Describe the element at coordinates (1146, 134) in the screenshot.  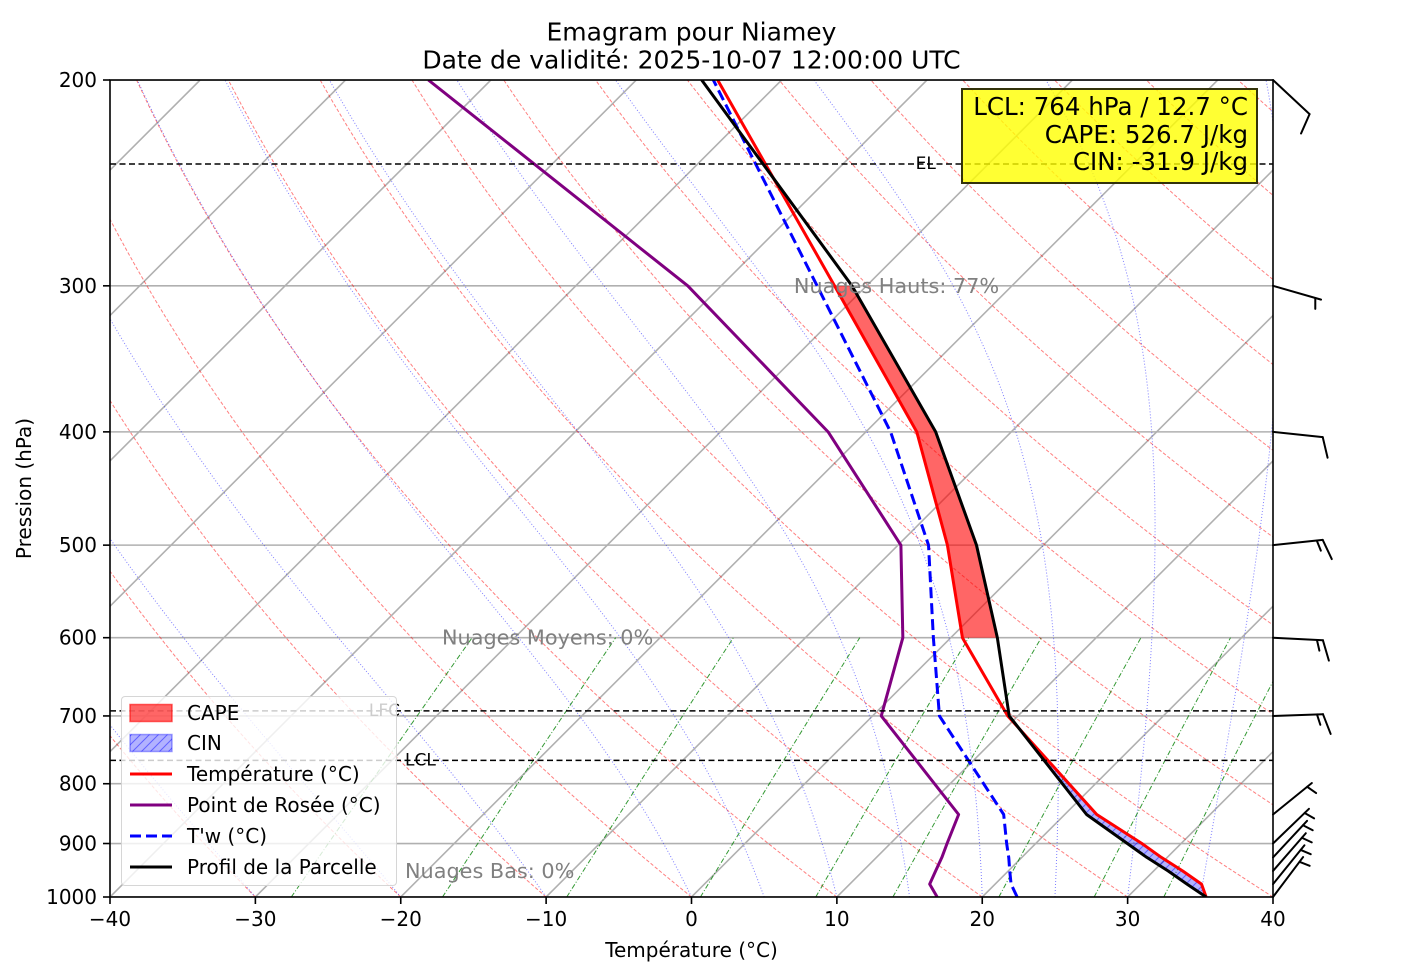
I see `cape-readout: CAPE: 526.7 J/kg` at that location.